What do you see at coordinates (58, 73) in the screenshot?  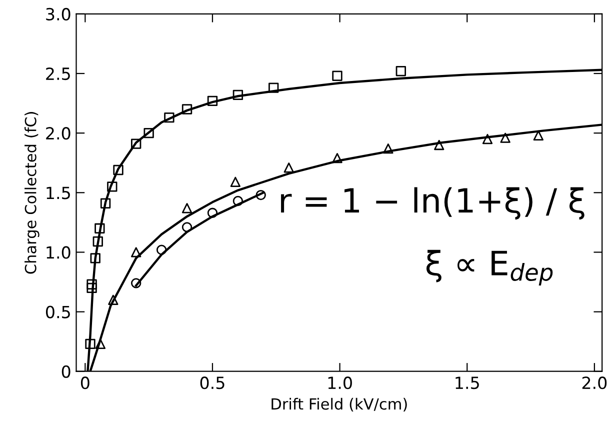 I see `y-tick-label: 2.5` at bounding box center [58, 73].